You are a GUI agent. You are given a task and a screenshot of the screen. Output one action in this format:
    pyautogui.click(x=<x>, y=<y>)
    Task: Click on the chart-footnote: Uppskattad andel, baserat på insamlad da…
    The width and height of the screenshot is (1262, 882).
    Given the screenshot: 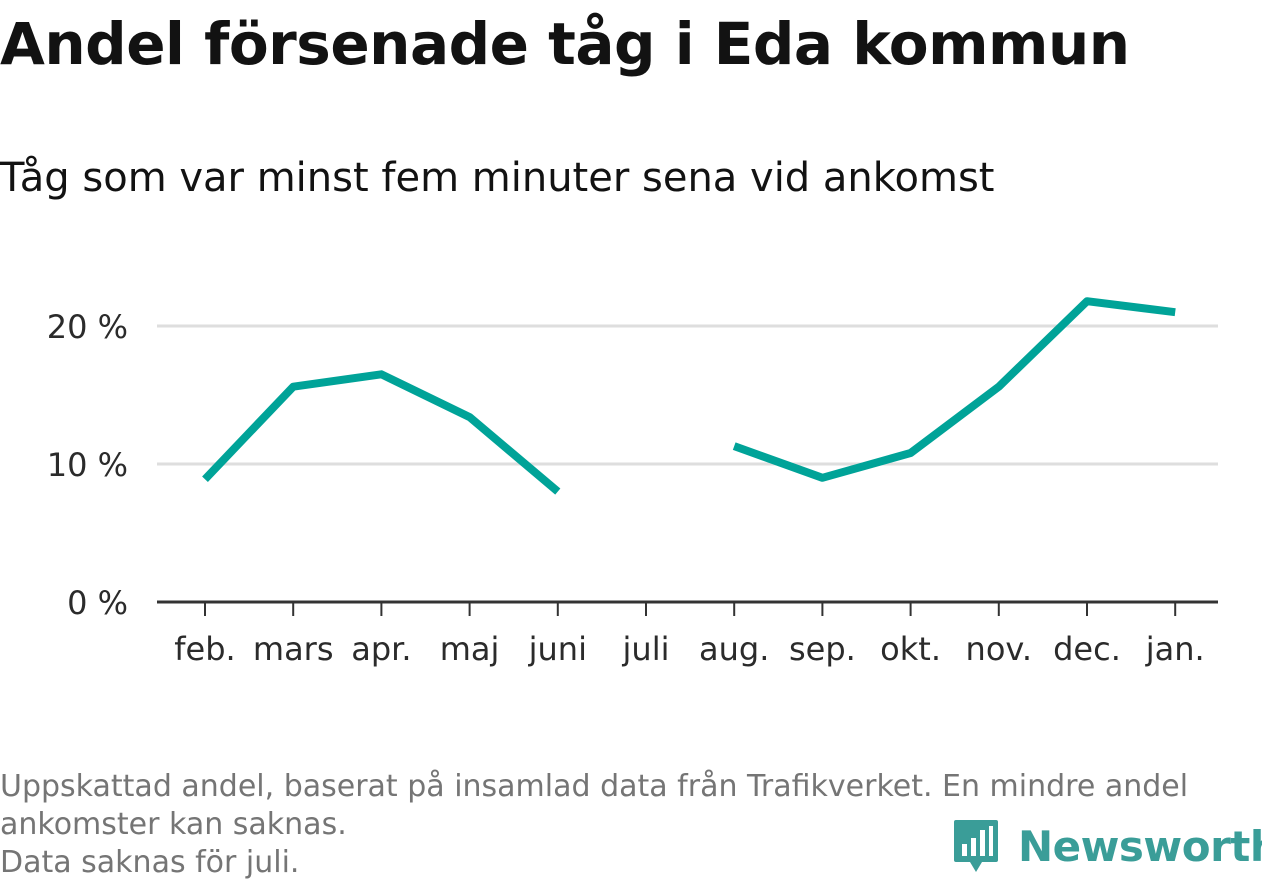 What is the action you would take?
    pyautogui.click(x=625, y=825)
    